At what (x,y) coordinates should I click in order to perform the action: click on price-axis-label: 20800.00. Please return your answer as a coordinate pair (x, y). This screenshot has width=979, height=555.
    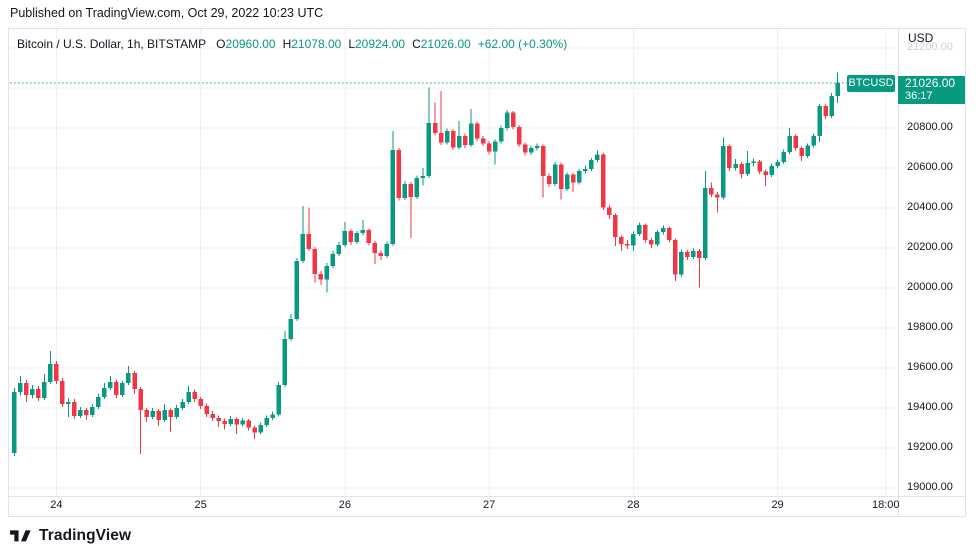
    Looking at the image, I should click on (930, 127).